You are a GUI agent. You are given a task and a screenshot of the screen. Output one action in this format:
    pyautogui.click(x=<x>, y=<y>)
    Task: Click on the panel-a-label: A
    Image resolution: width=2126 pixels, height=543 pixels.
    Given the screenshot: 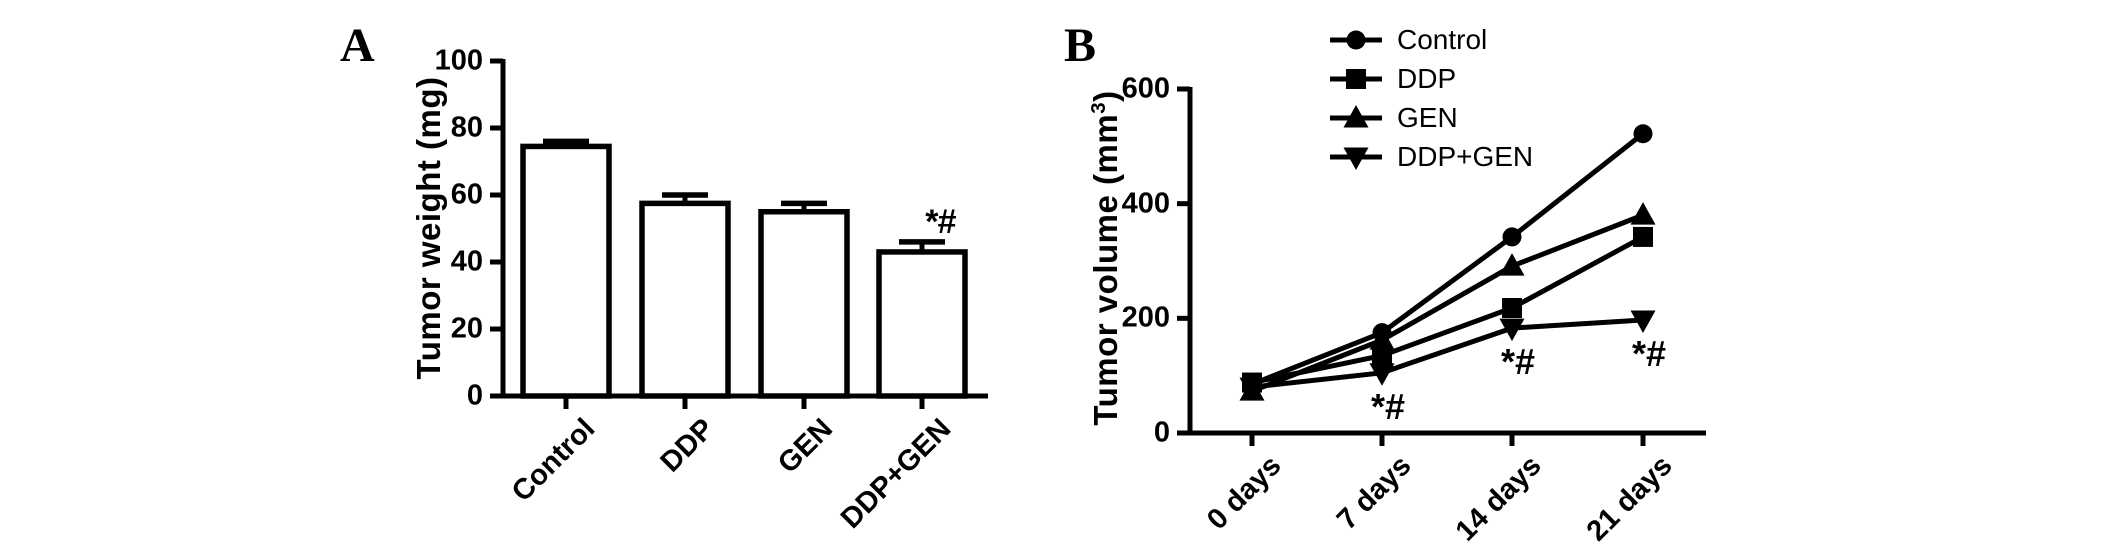 What is the action you would take?
    pyautogui.click(x=357, y=45)
    